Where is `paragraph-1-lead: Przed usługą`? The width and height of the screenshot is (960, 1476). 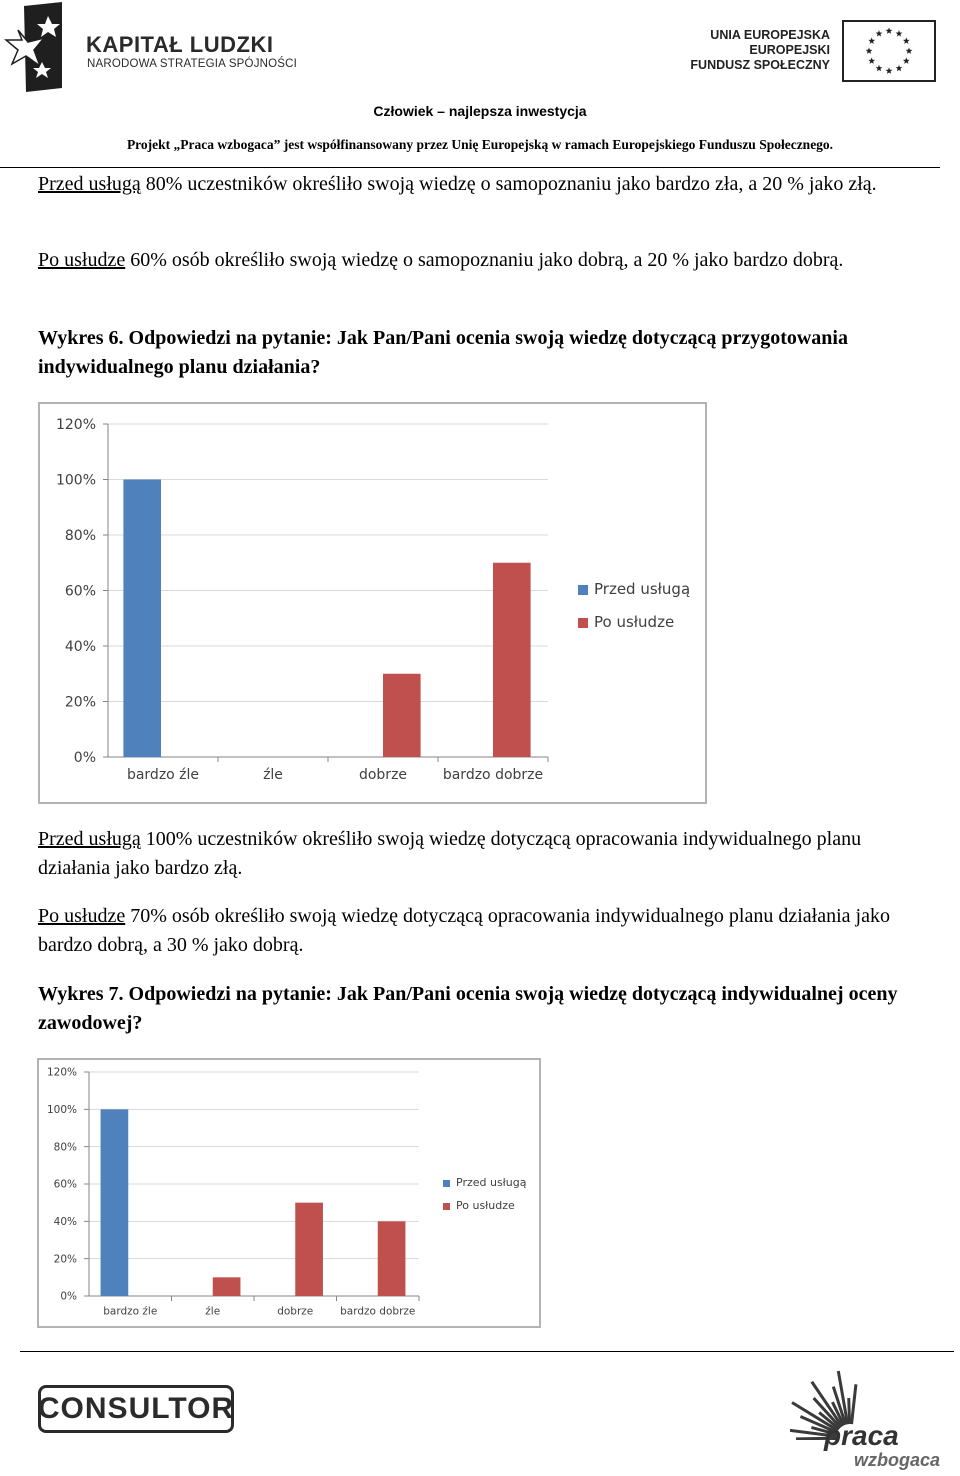
paragraph-1-lead: Przed usługą is located at coordinates (89, 184).